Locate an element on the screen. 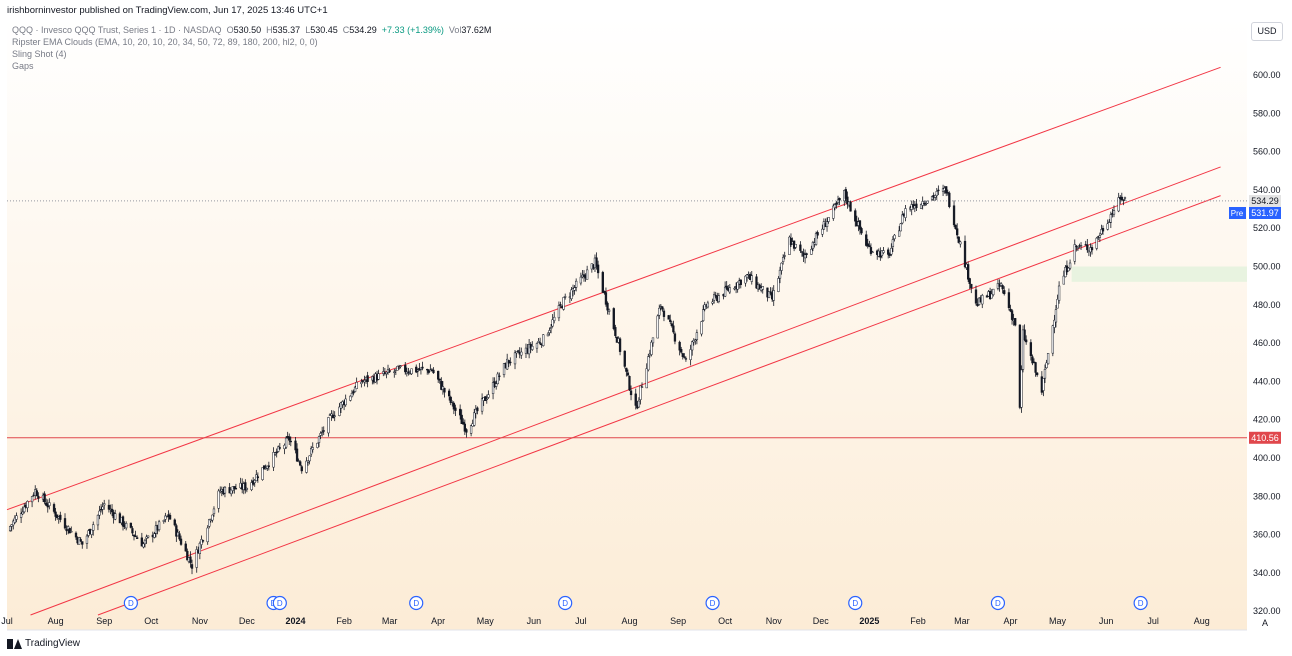 Image resolution: width=1292 pixels, height=656 pixels. auto-scale-button: A is located at coordinates (1265, 623).